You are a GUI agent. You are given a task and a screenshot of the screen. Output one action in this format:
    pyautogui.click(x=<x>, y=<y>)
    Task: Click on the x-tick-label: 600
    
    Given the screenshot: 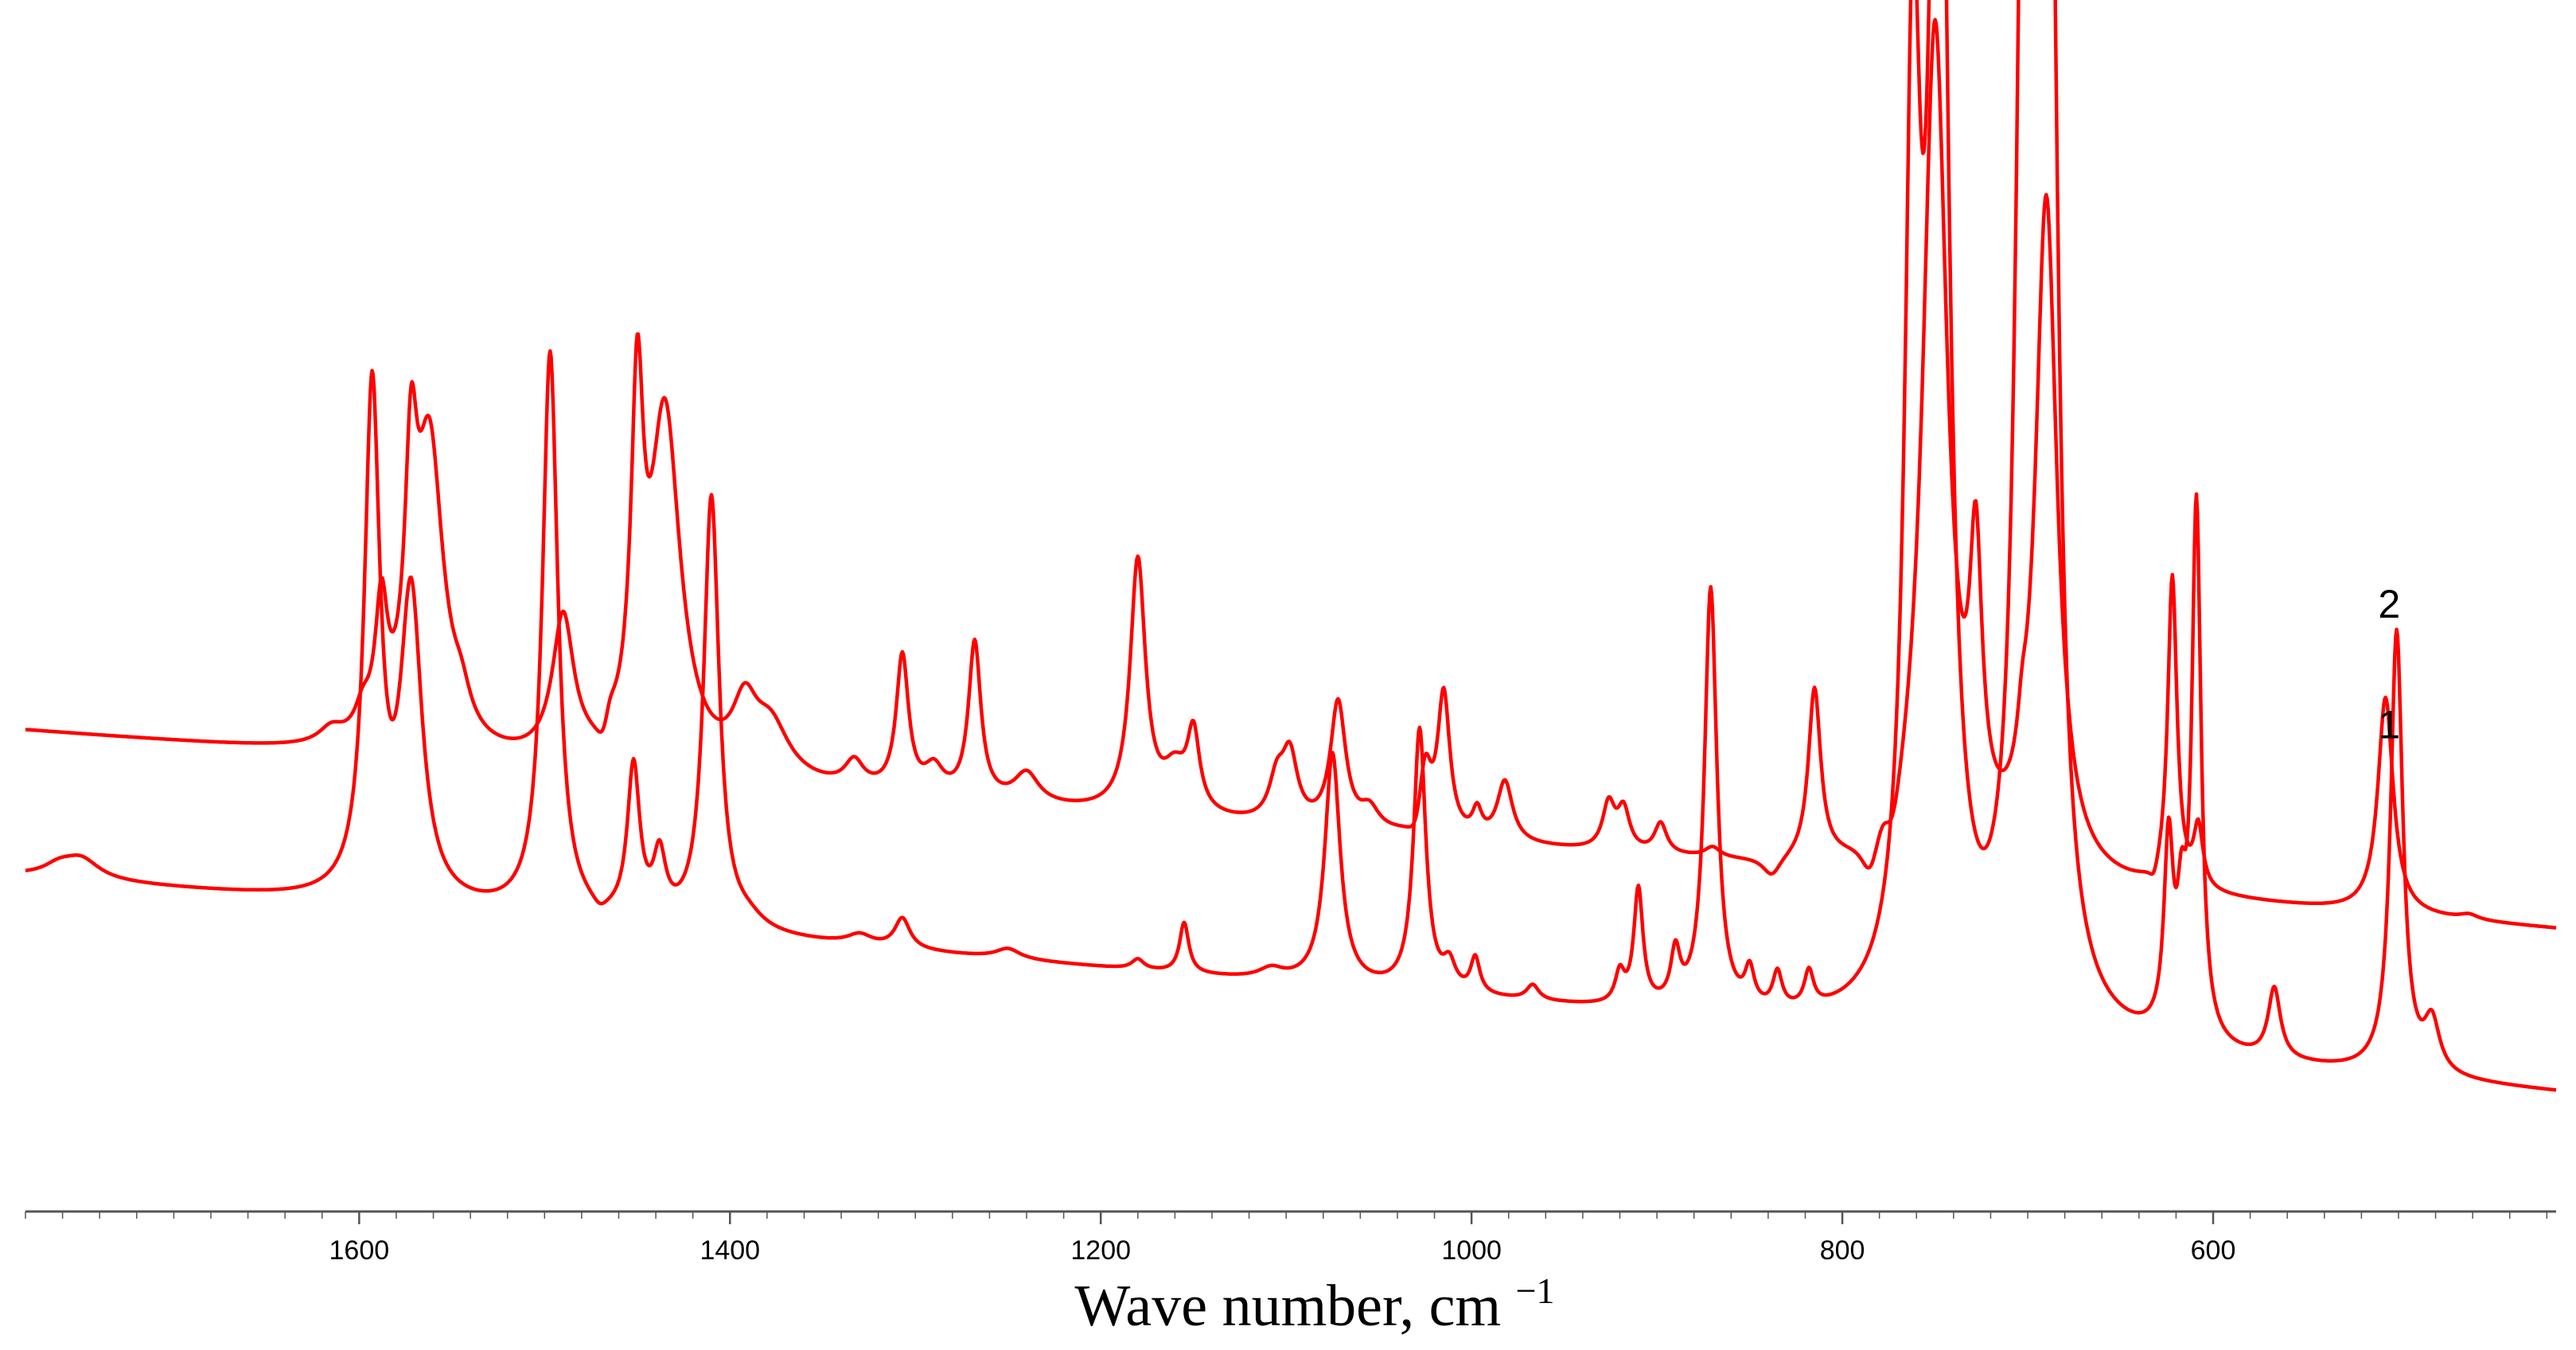 What is the action you would take?
    pyautogui.click(x=2213, y=1250)
    